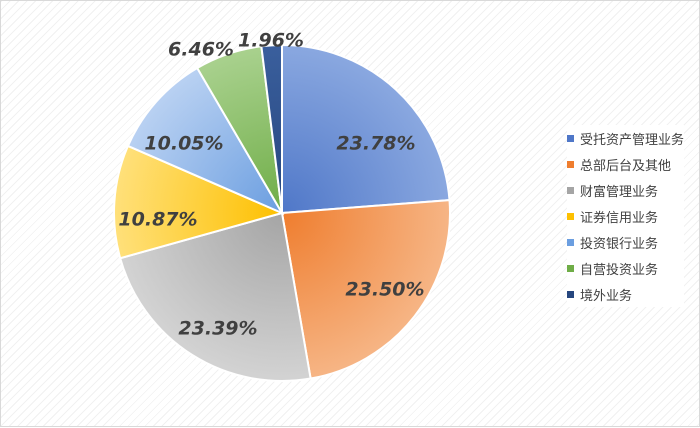 The height and width of the screenshot is (428, 700). Describe the element at coordinates (157, 220) in the screenshot. I see `slice-label-4: 10.87%` at that location.